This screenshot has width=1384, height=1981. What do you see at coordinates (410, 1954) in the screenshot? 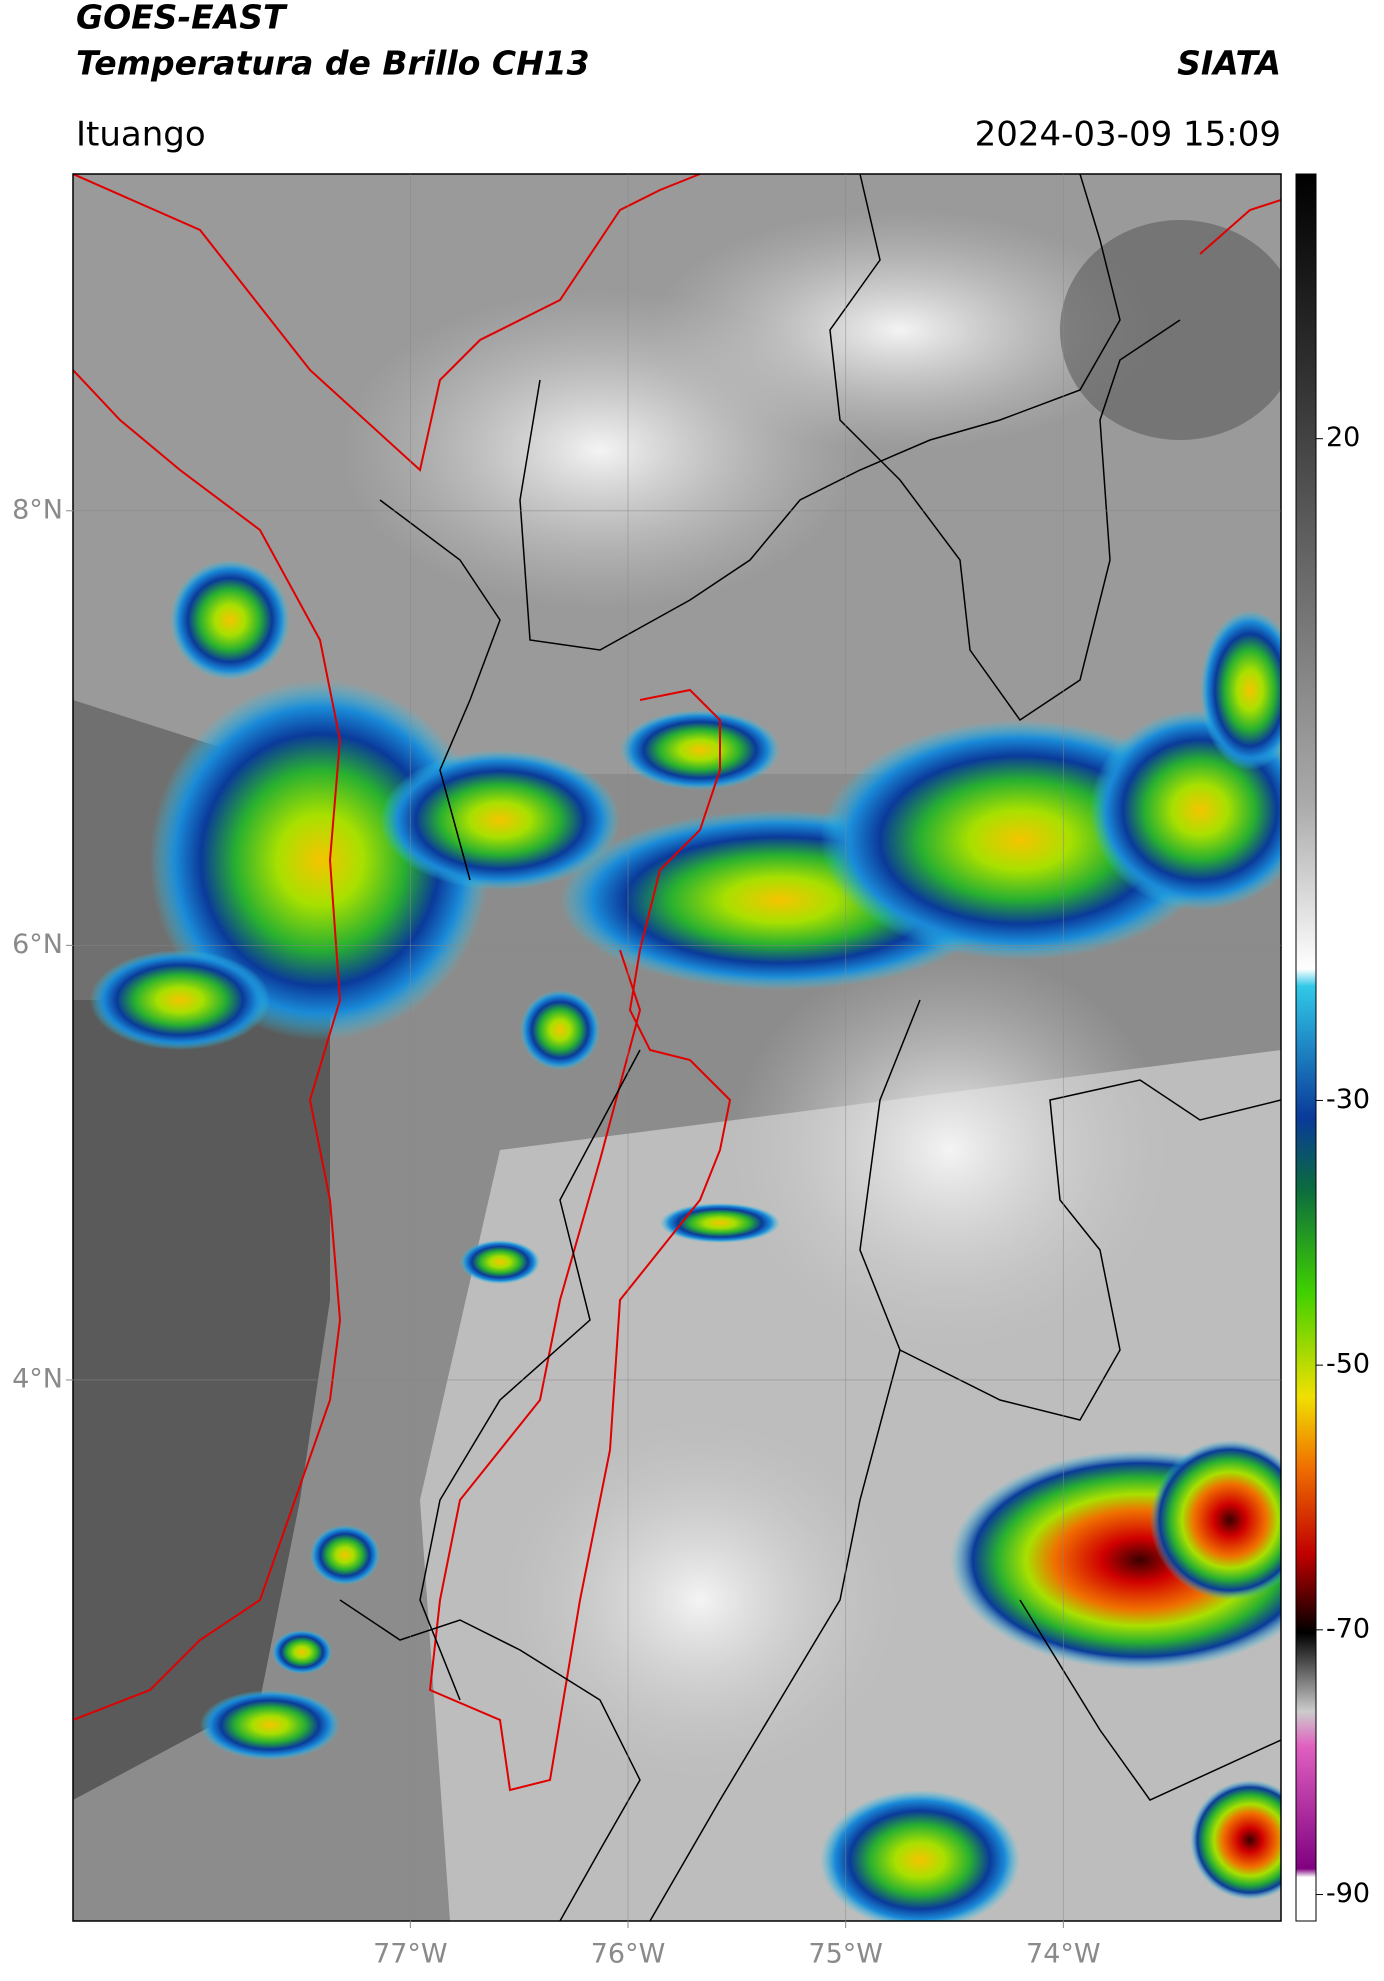
I see `x-tick-label: 77°W` at bounding box center [410, 1954].